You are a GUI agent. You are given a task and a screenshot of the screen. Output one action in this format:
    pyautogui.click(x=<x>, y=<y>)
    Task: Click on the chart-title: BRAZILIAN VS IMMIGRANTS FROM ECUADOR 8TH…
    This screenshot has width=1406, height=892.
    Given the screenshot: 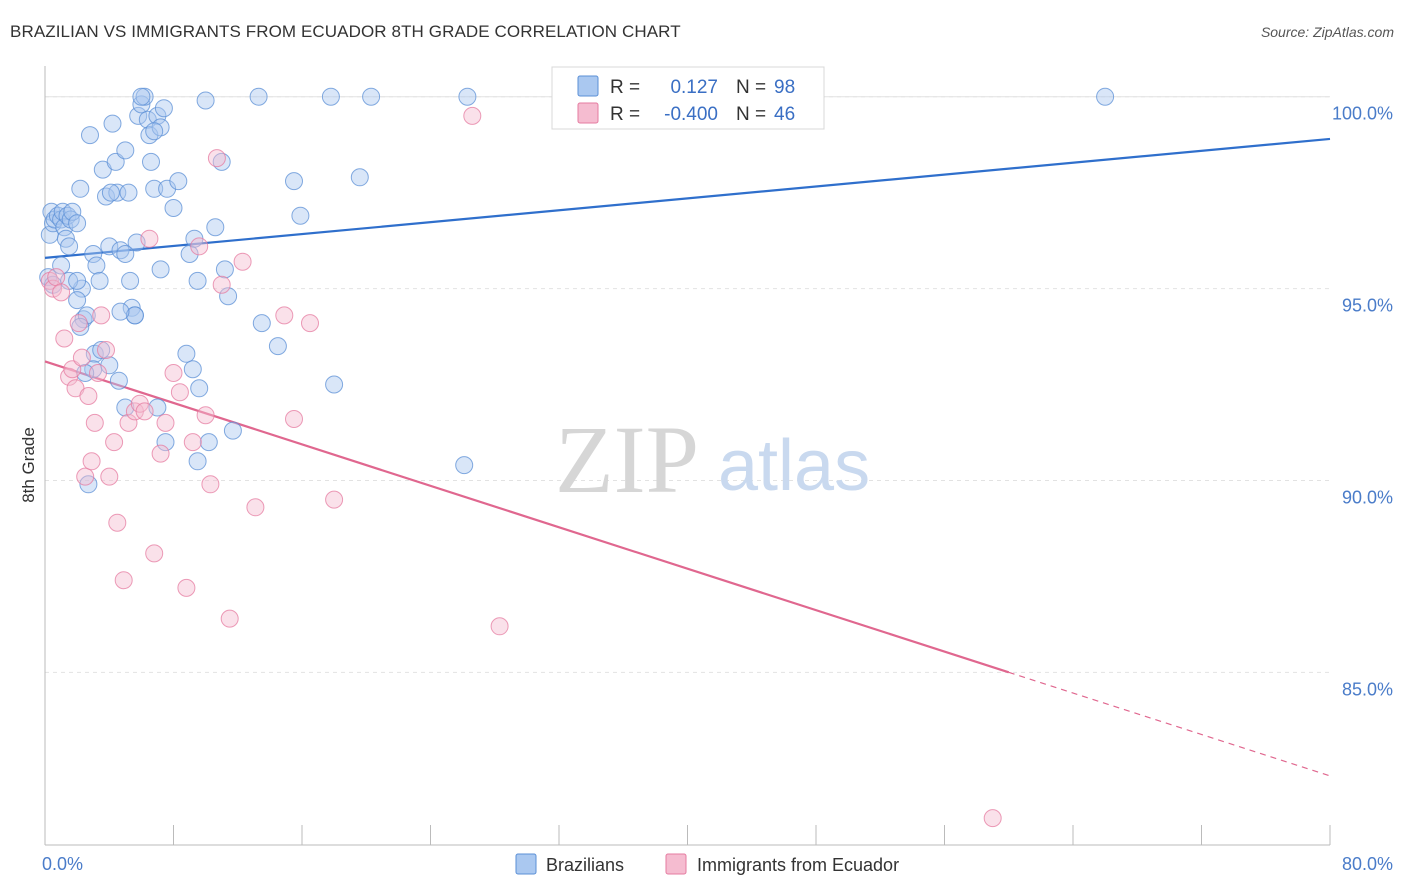 What is the action you would take?
    pyautogui.click(x=345, y=31)
    